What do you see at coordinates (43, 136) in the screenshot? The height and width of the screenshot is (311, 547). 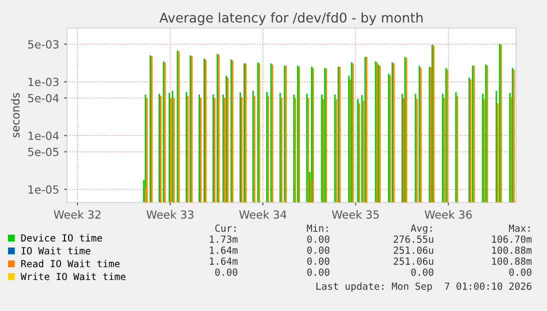 I see `y-tick-label: 1e-04` at bounding box center [43, 136].